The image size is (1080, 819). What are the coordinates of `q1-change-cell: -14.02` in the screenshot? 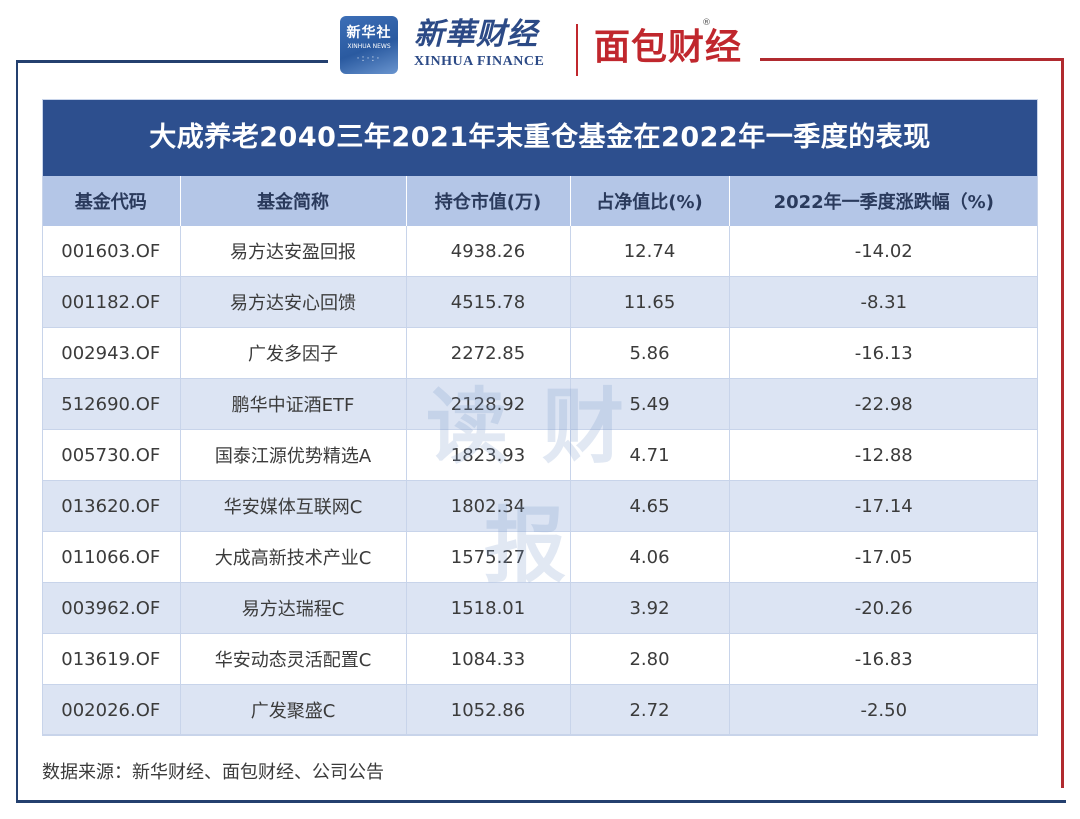 It's located at (883, 251).